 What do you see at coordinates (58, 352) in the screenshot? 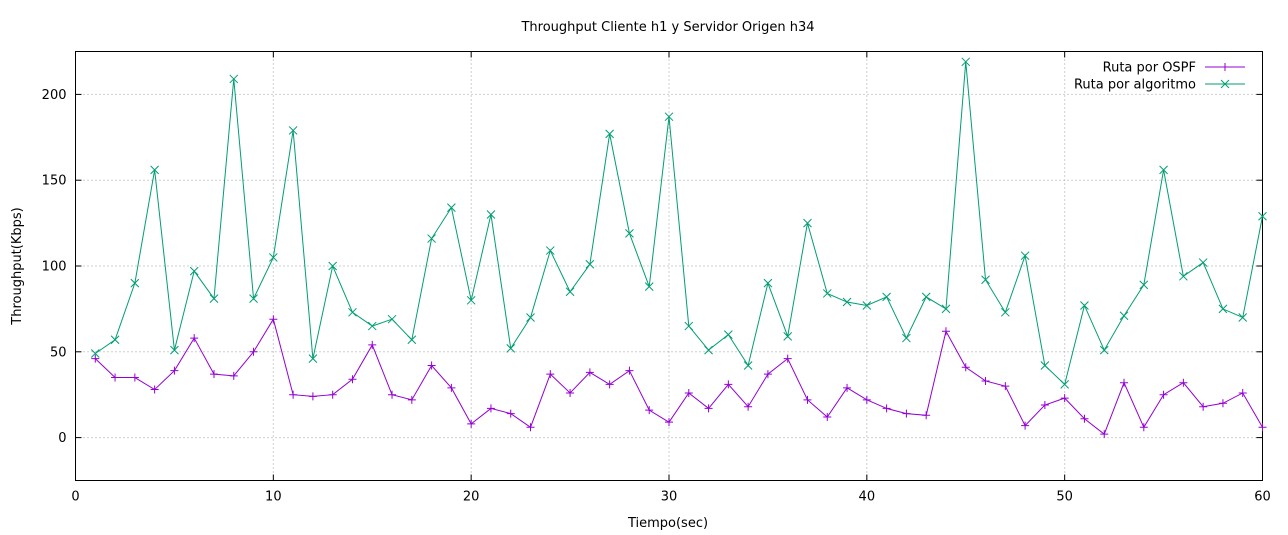
I see `y-tick-label: 50` at bounding box center [58, 352].